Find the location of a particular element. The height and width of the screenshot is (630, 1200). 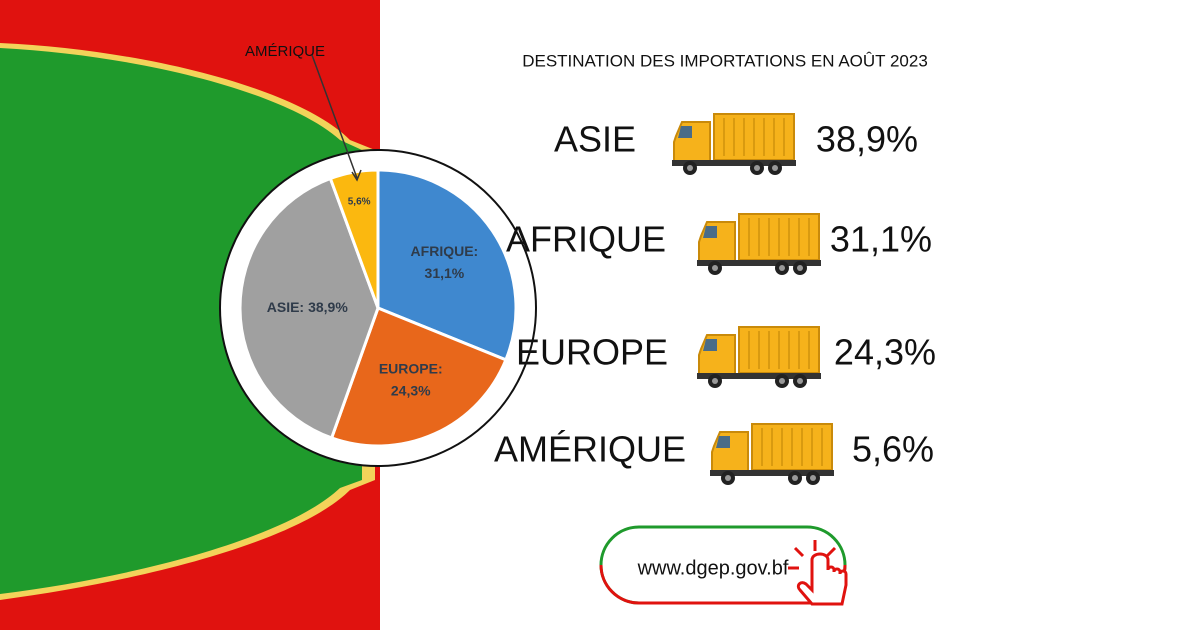

callout-arrow-head is located at coordinates (356, 175).